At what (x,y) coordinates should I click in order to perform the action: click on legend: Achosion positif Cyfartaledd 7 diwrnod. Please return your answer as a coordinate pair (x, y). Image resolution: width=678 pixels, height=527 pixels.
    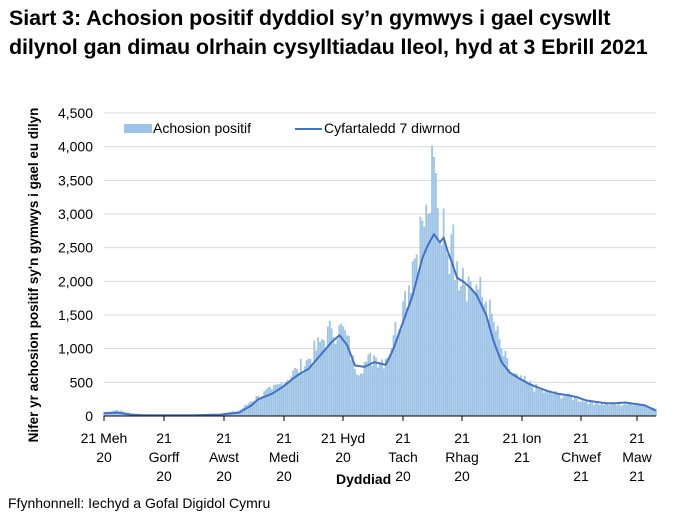
    Looking at the image, I should click on (292, 128).